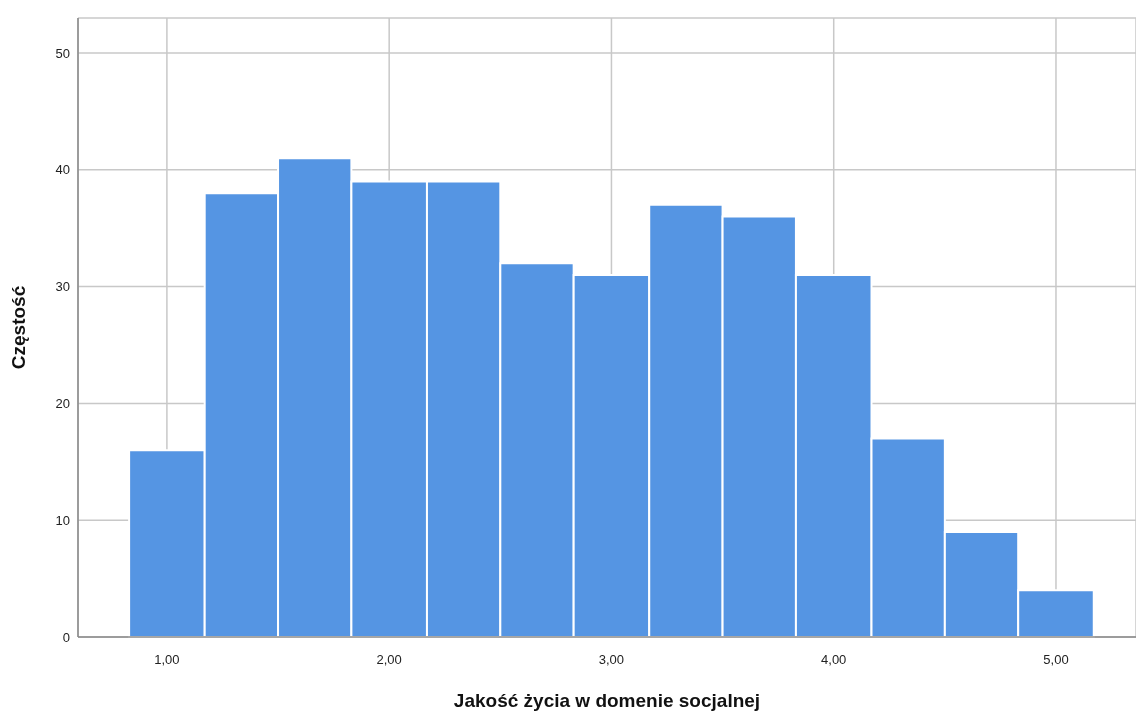 The image size is (1144, 725). What do you see at coordinates (62, 520) in the screenshot?
I see `y-tick-label: 10` at bounding box center [62, 520].